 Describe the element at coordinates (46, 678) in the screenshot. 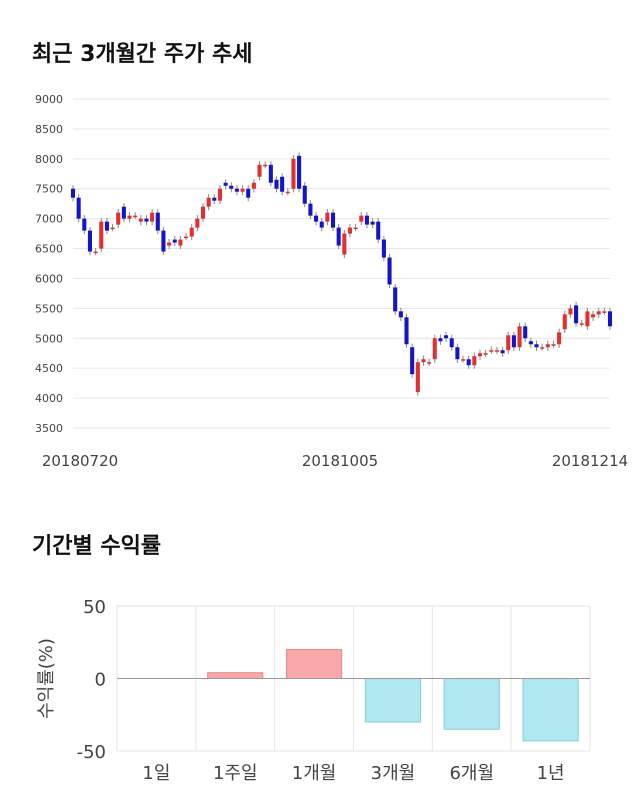

I see `y-axis-label: 수익률(%)` at that location.